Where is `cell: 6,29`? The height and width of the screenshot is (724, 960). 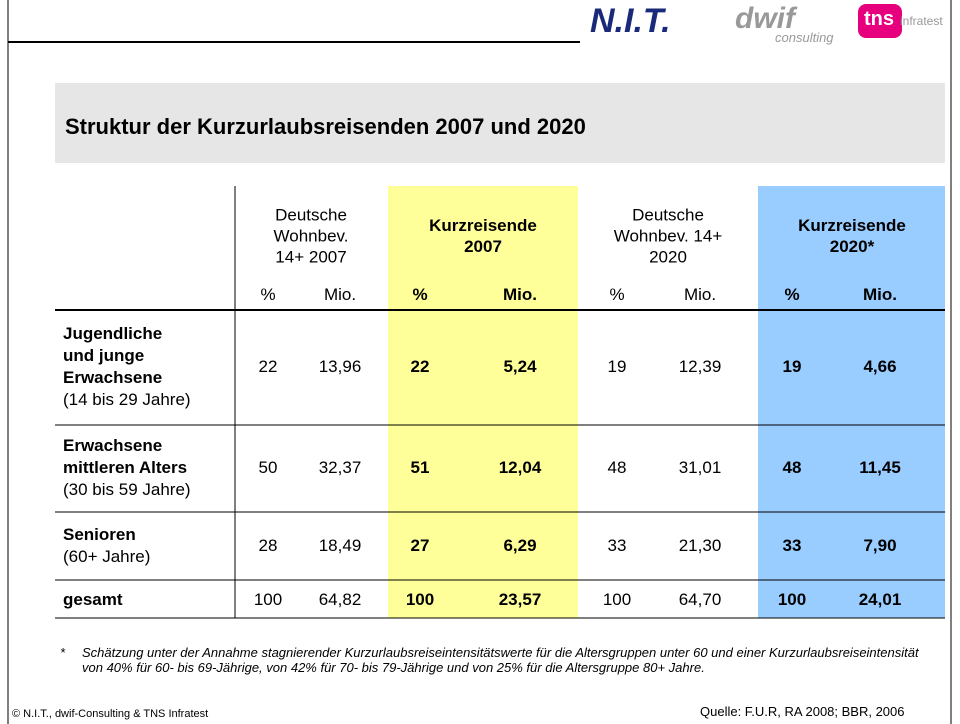
cell: 6,29 is located at coordinates (520, 545).